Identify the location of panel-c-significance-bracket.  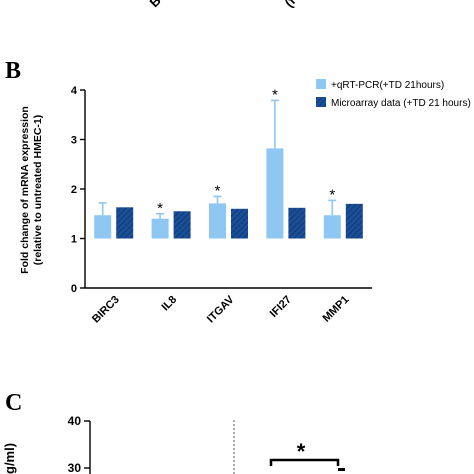
(304, 462).